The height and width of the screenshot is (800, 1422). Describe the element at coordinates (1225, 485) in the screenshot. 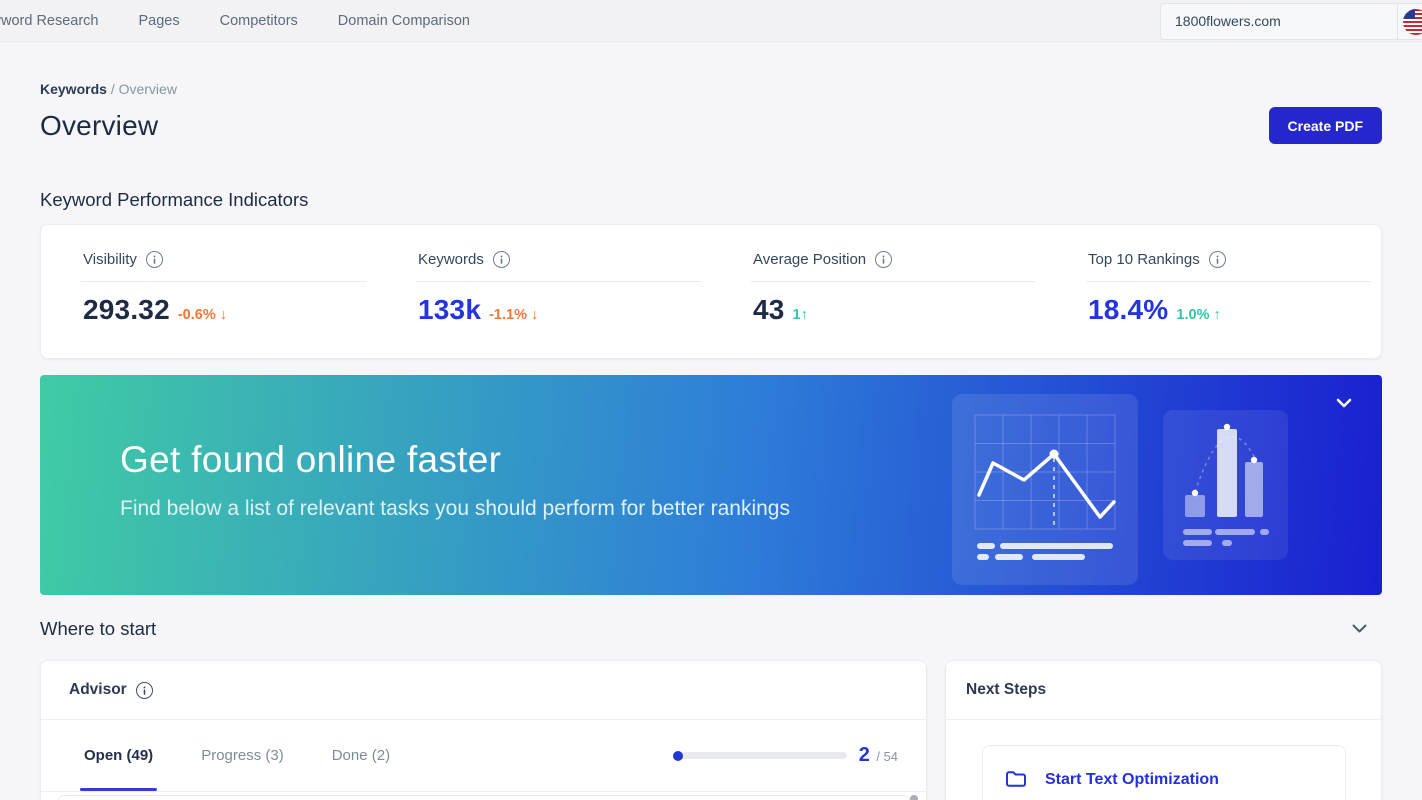

I see `bar-chart-illustration` at that location.